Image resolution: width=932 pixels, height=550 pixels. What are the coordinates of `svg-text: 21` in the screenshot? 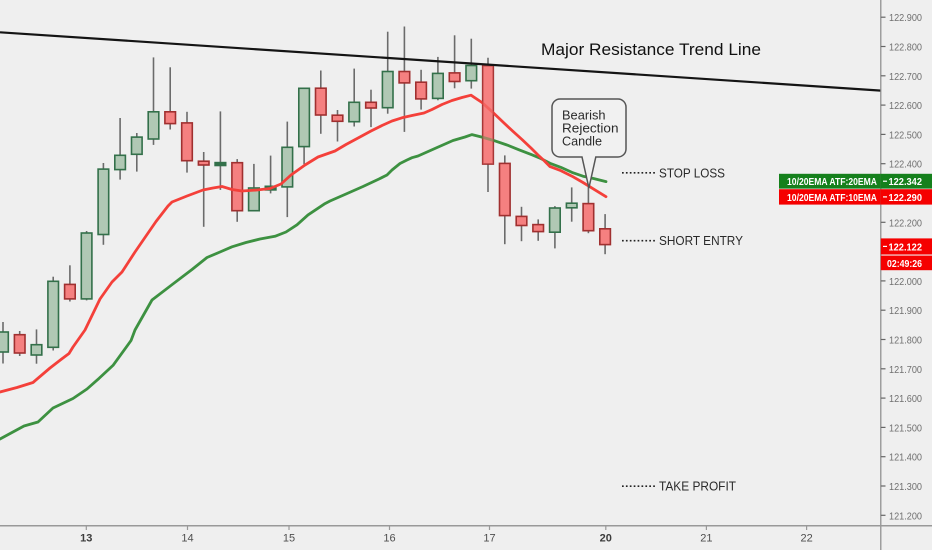 It's located at (706, 539).